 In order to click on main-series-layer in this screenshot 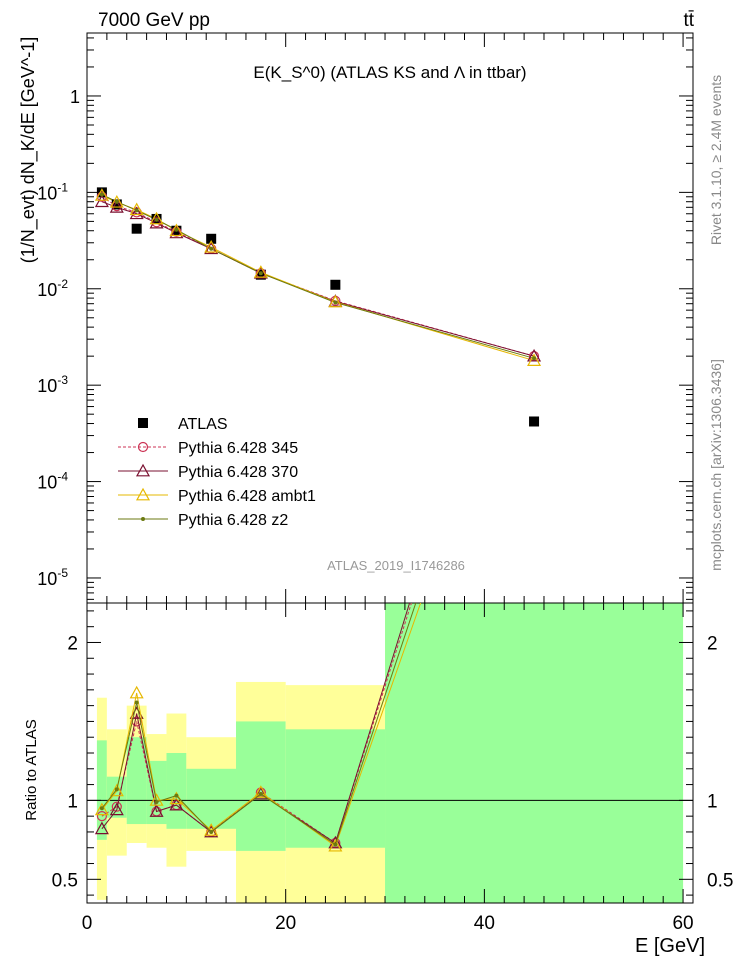, I will do `click(318, 307)`.